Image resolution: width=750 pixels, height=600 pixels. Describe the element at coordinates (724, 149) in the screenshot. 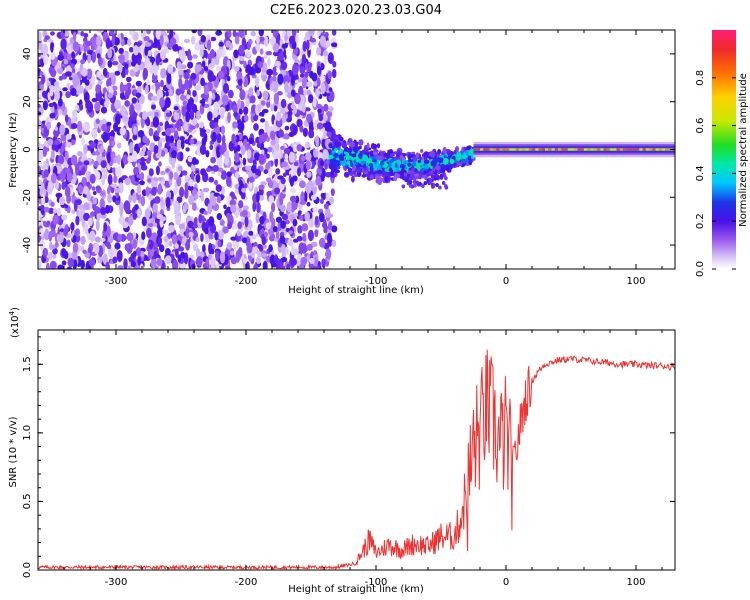

I see `colorbar-gradient` at that location.